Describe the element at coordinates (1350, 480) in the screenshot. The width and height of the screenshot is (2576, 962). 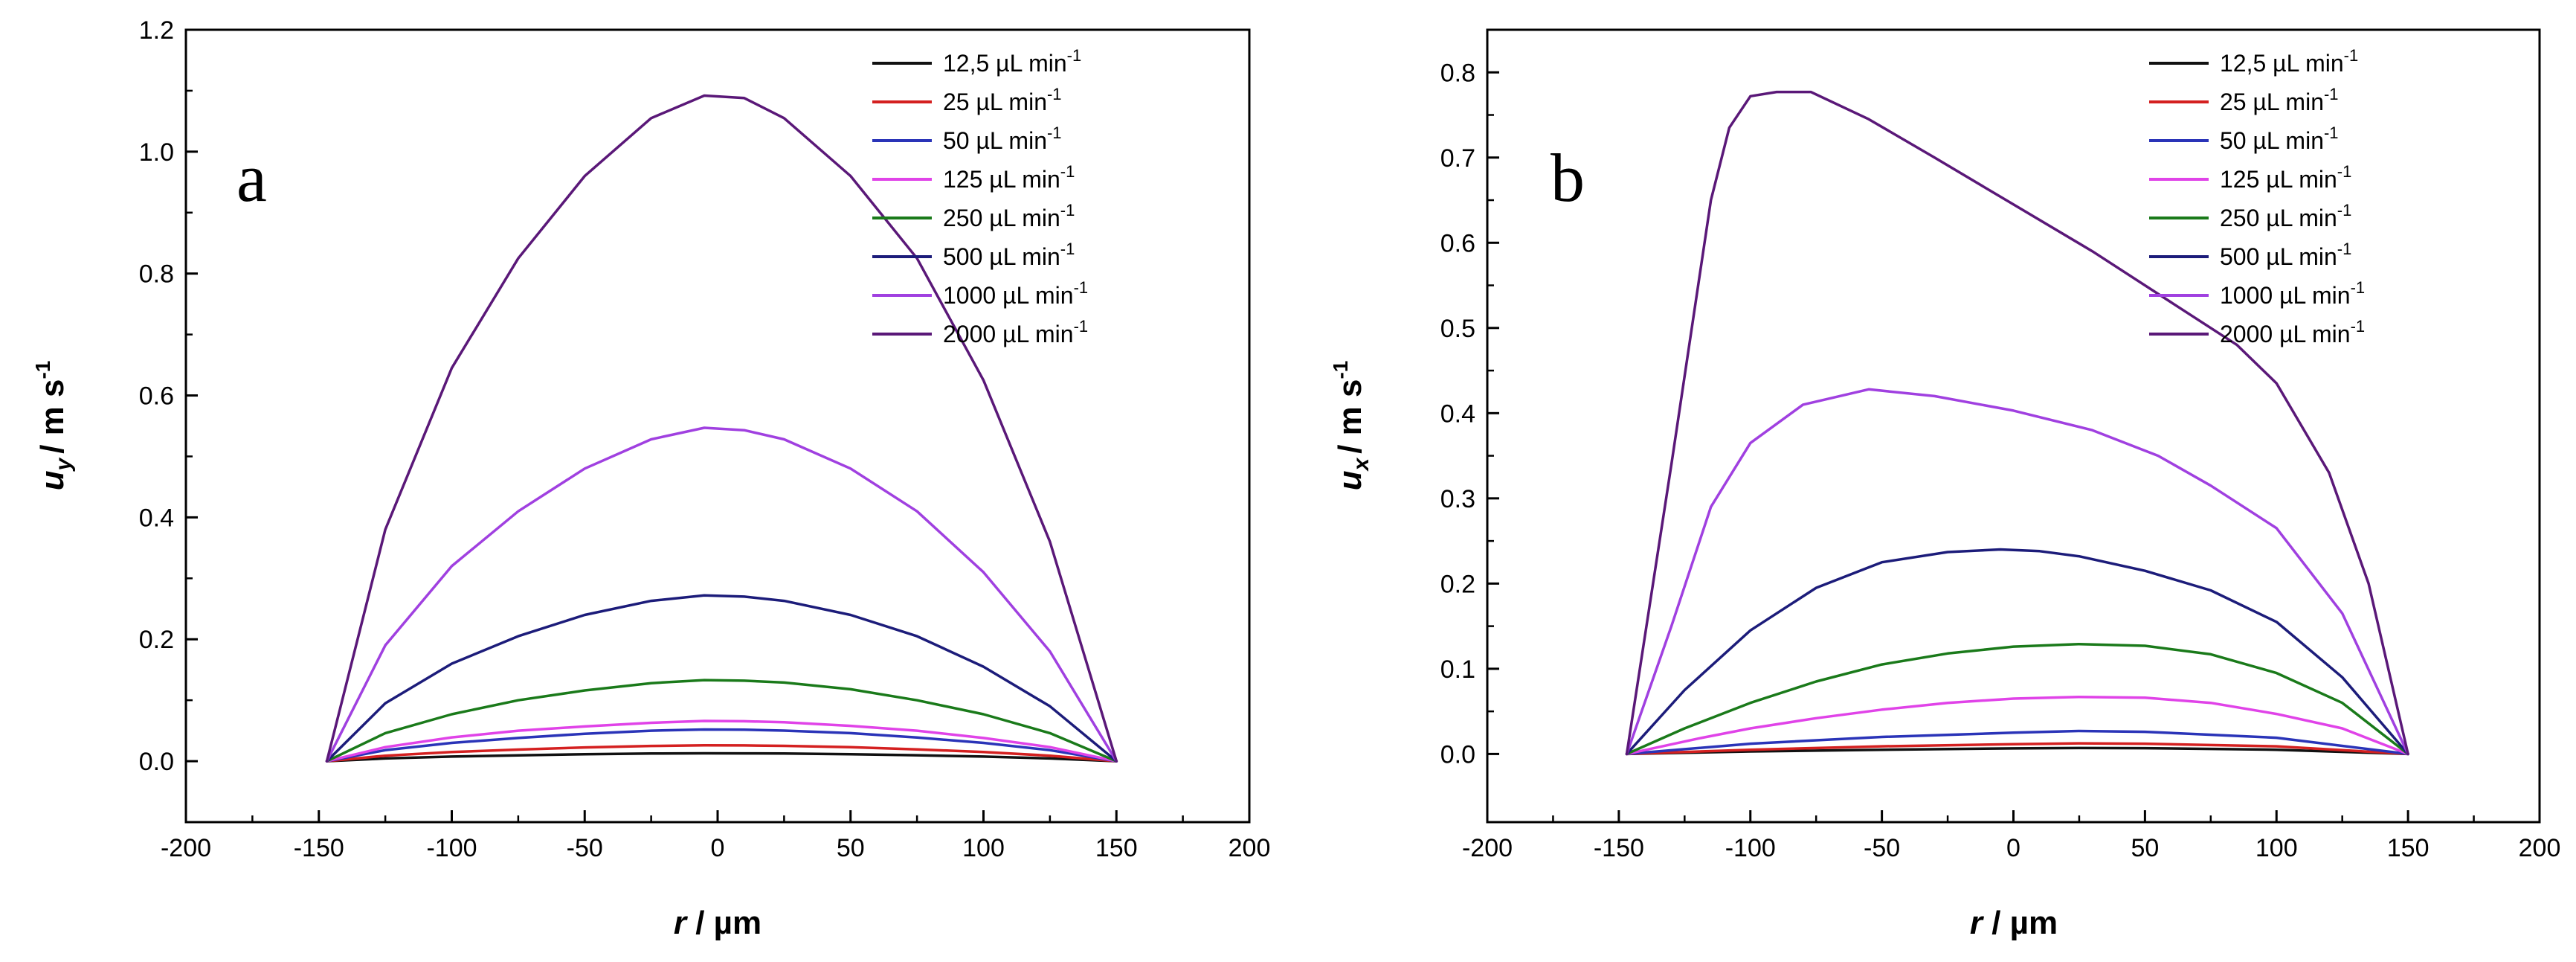
I see `panel-b-y-var: u` at that location.